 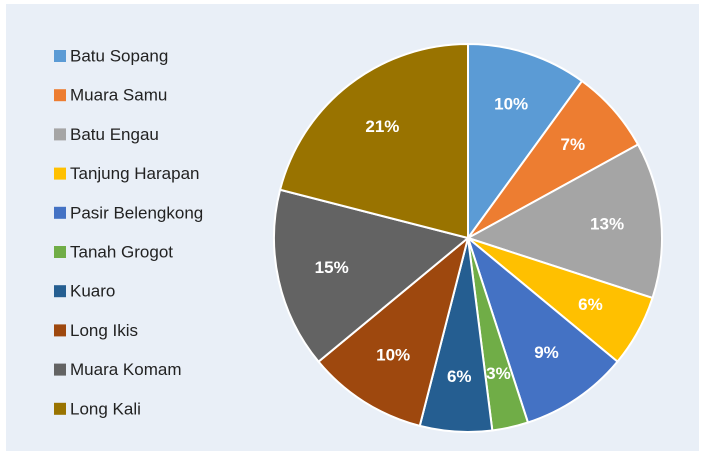 I want to click on data-label: 13%, so click(x=607, y=223).